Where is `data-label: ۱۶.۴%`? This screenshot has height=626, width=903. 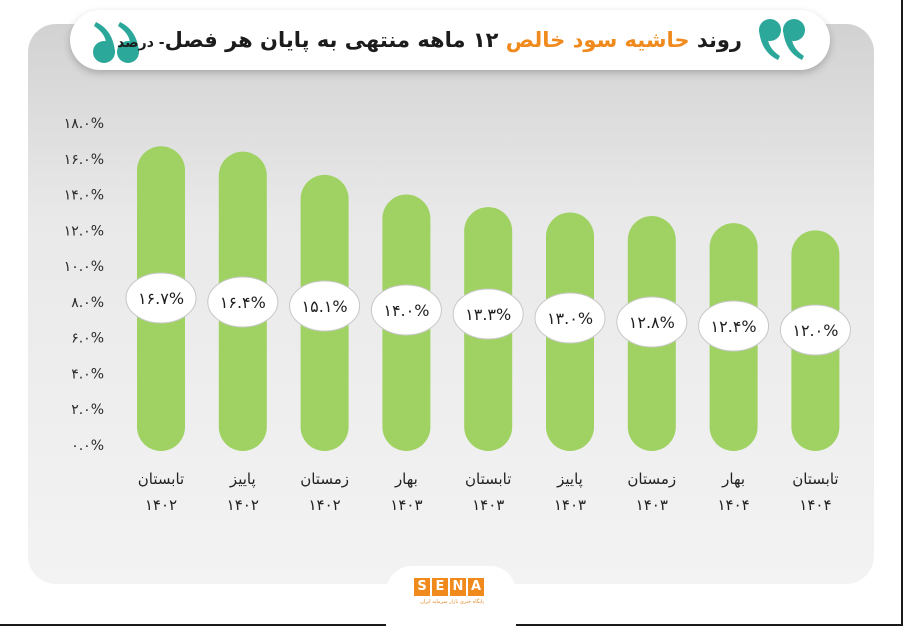
data-label: ۱۶.۴% is located at coordinates (243, 302).